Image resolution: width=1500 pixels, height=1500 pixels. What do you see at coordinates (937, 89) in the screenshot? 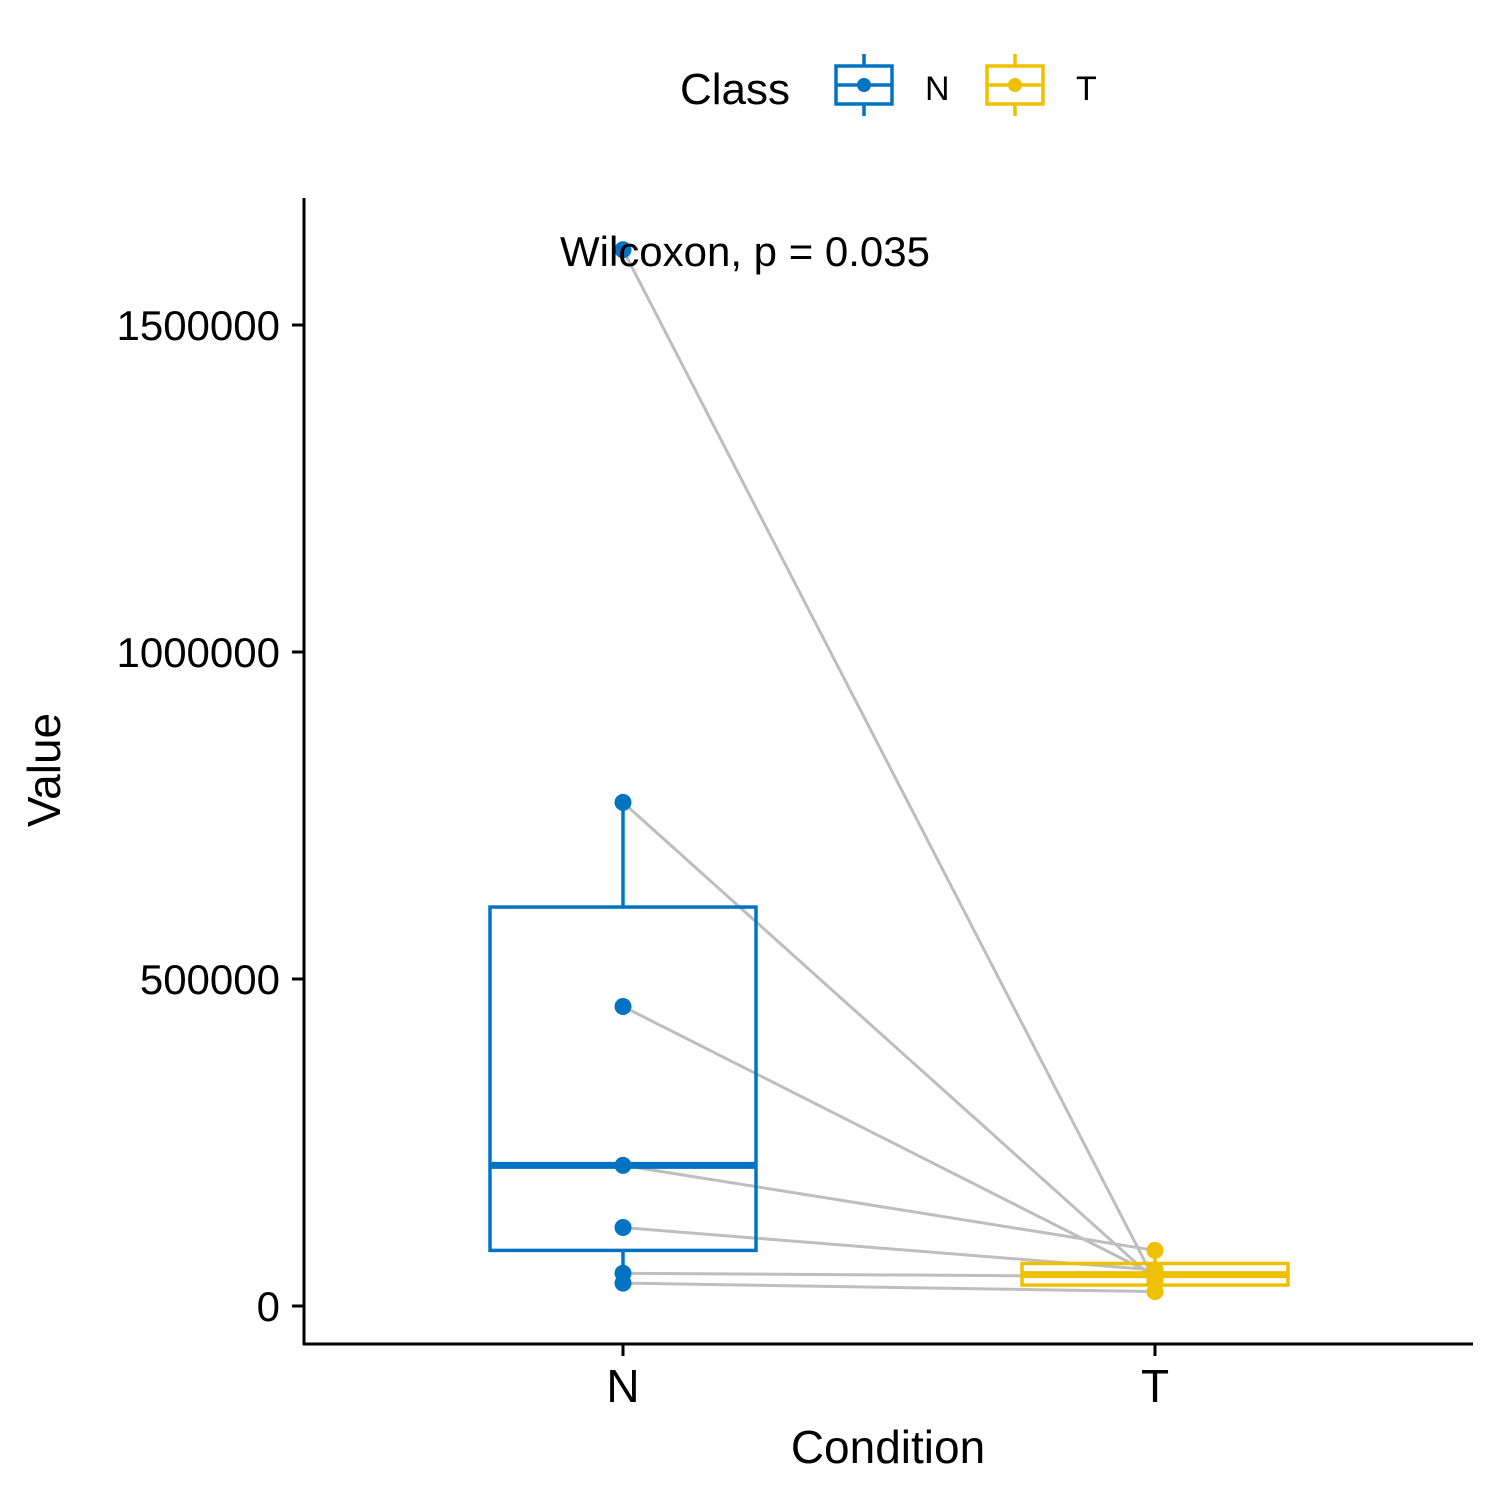
I see `legend-label-n: N` at bounding box center [937, 89].